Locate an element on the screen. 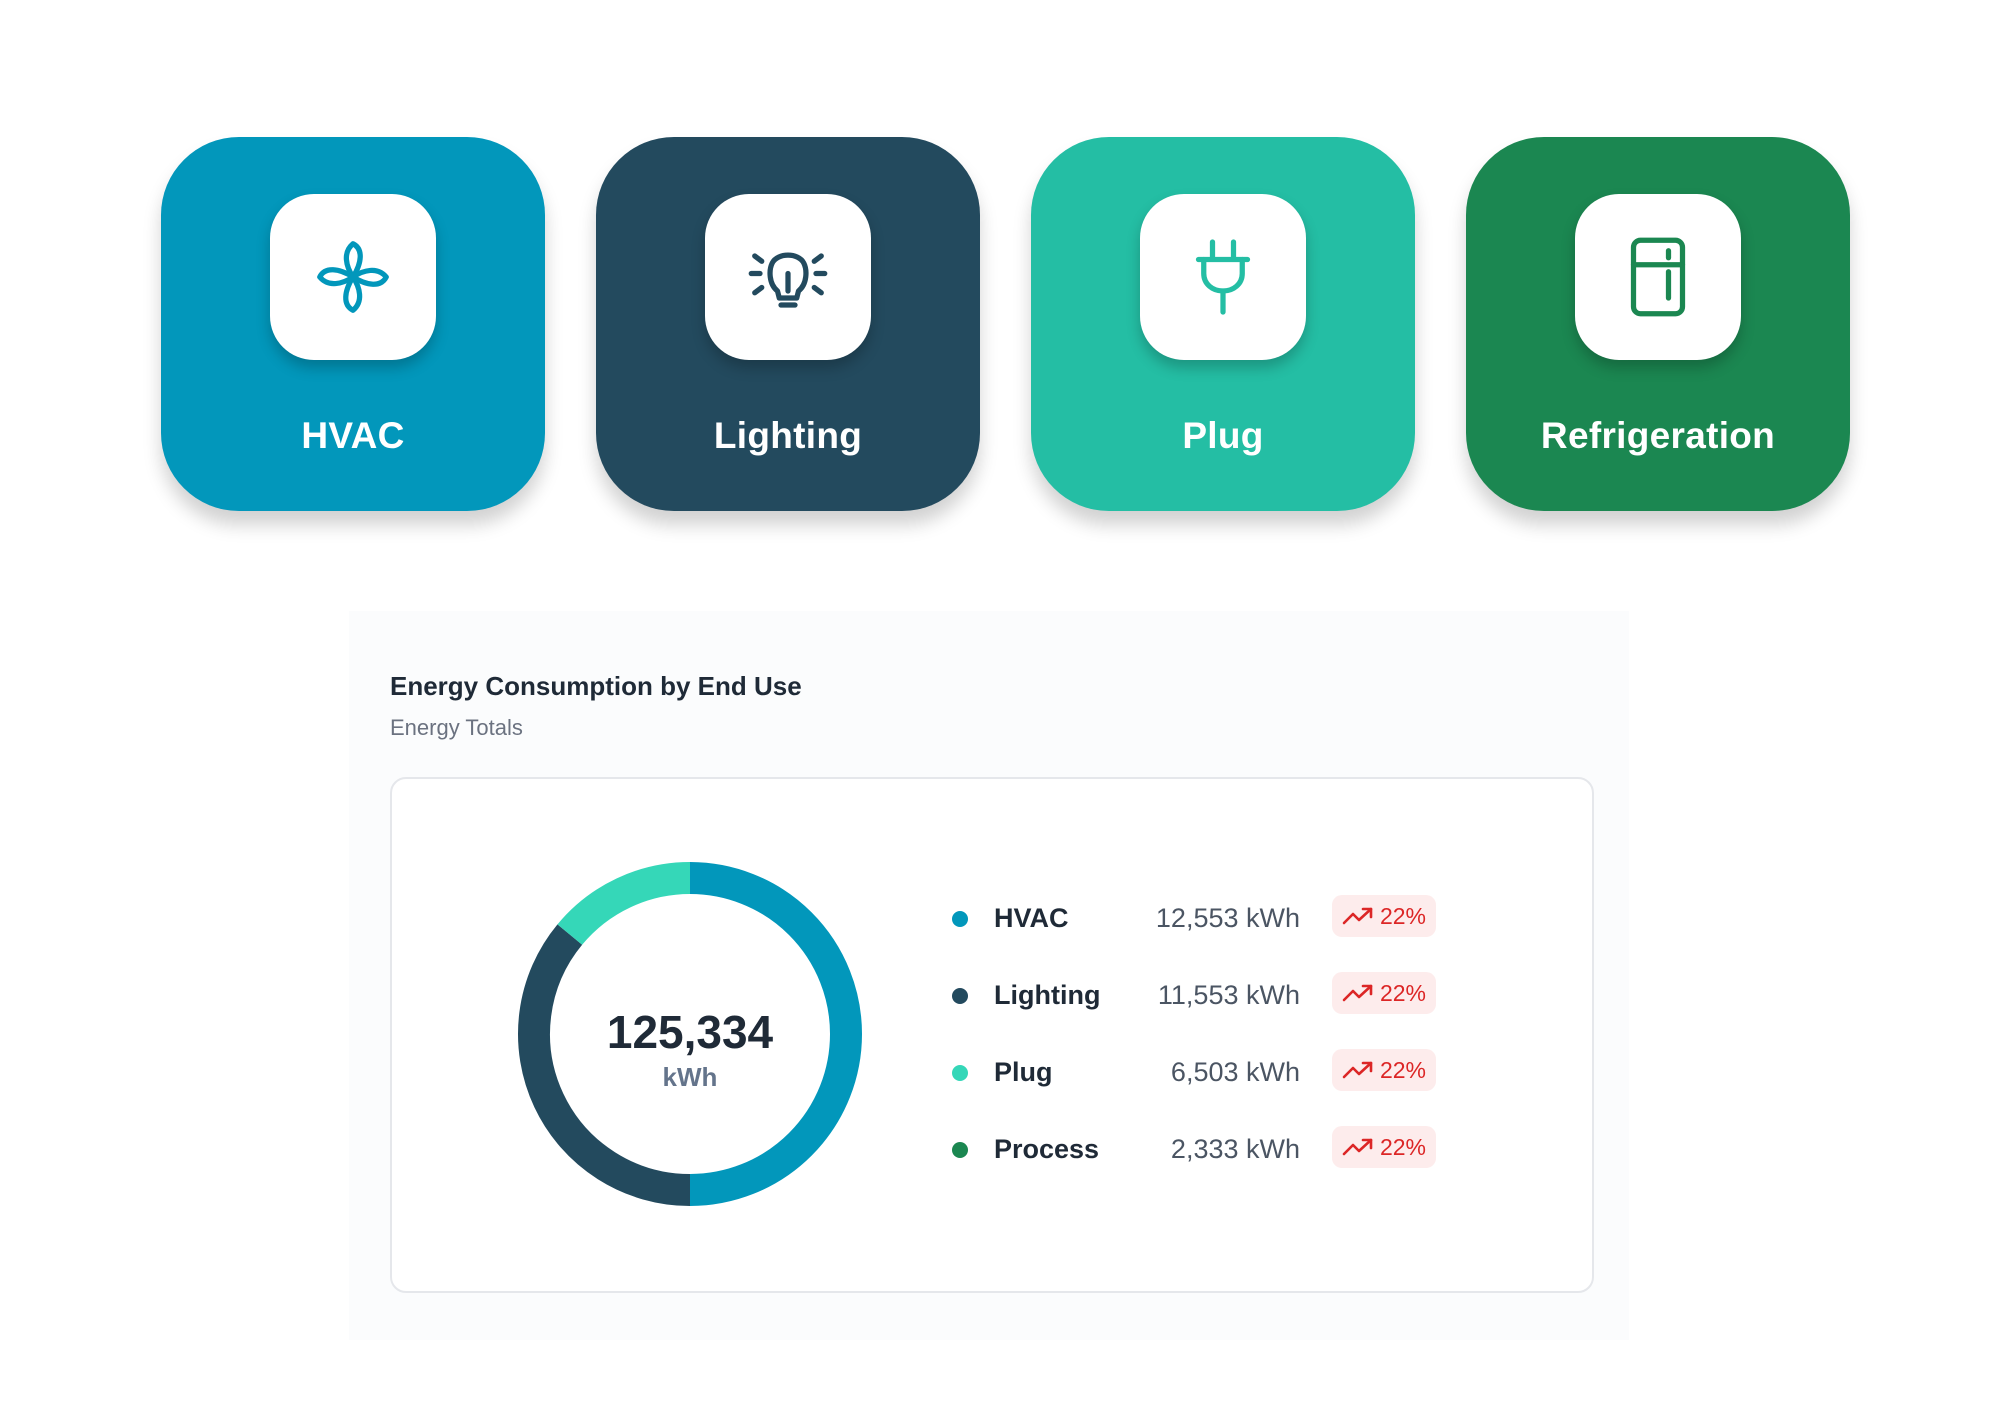 Image resolution: width=2000 pixels, height=1407 pixels. legend-value: 12,553 kWh is located at coordinates (1227, 918).